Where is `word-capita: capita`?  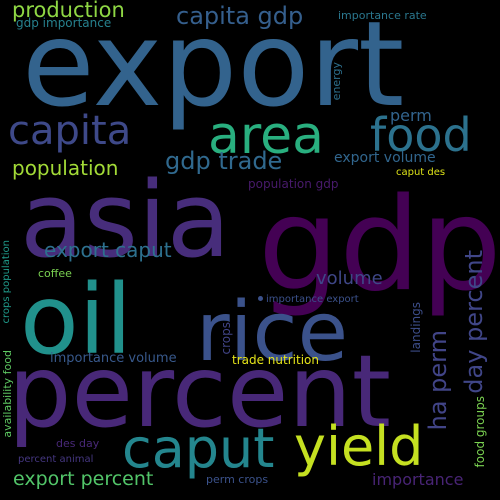 word-capita: capita is located at coordinates (70, 131).